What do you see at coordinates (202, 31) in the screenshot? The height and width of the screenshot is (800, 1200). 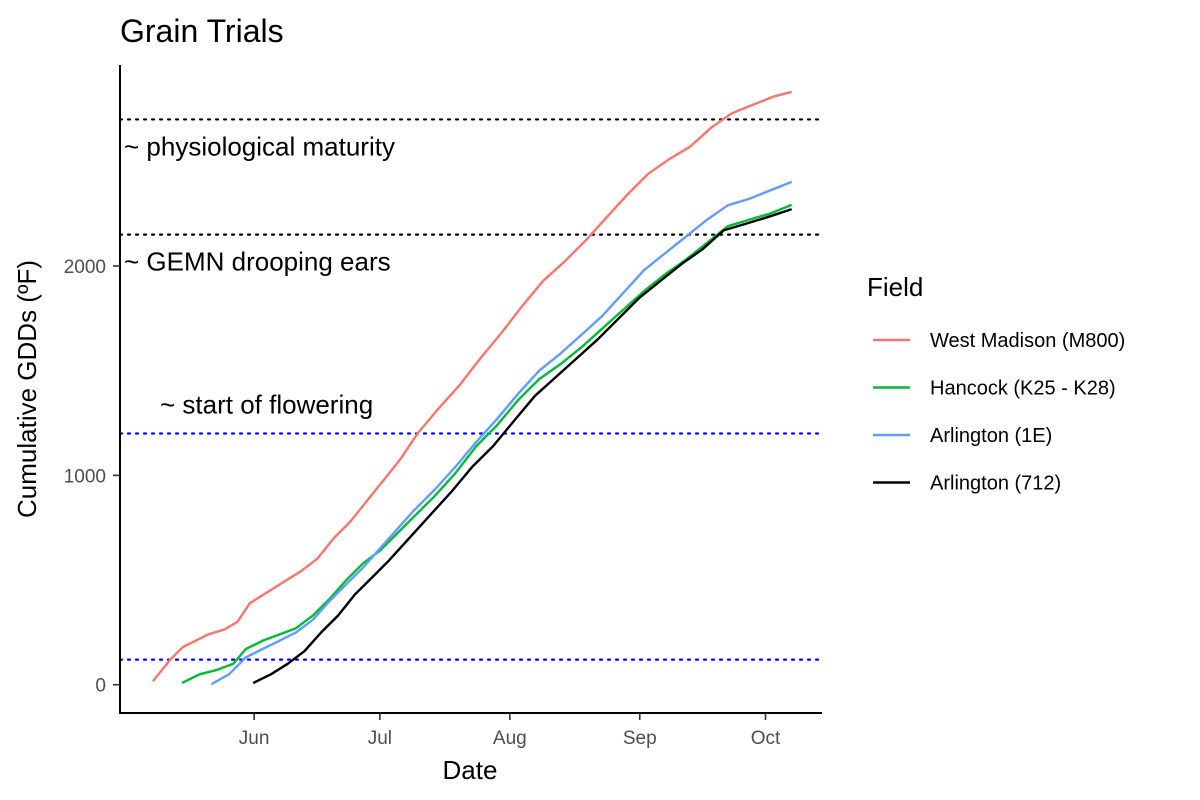 I see `chart-title: Grain Trials` at bounding box center [202, 31].